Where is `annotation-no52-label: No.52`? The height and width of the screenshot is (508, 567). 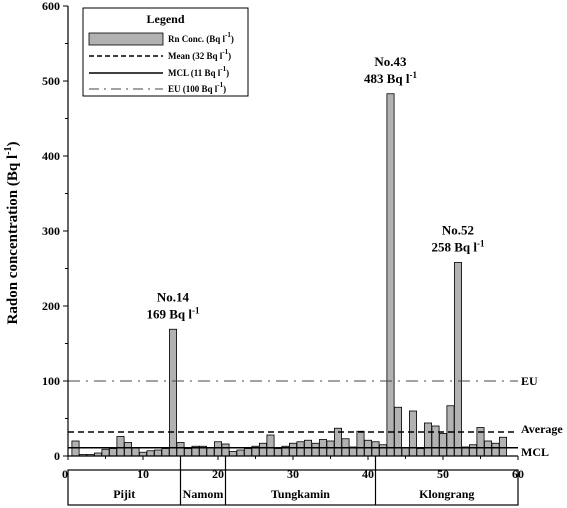
annotation-no52-label: No.52 is located at coordinates (458, 230).